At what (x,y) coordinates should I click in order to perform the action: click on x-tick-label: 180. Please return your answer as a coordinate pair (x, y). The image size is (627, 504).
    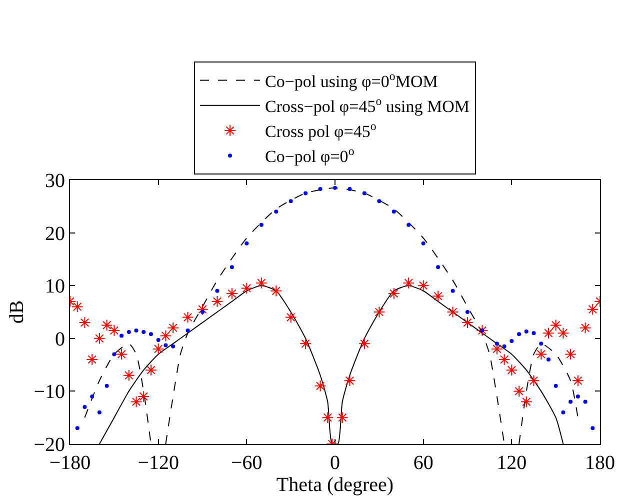
    Looking at the image, I should click on (600, 463).